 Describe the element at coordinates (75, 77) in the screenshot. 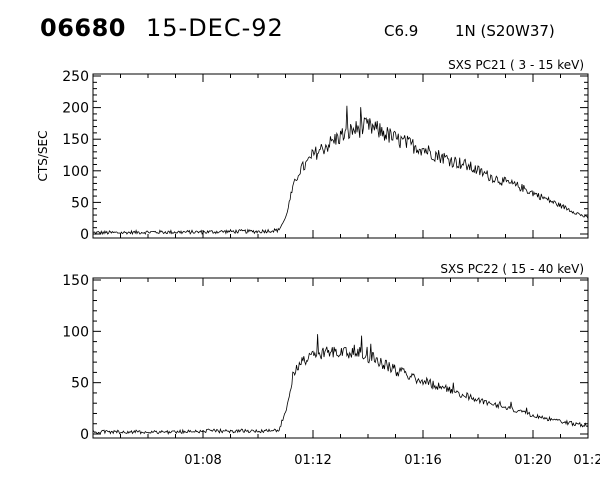

I see `y-tick-label: 250` at that location.